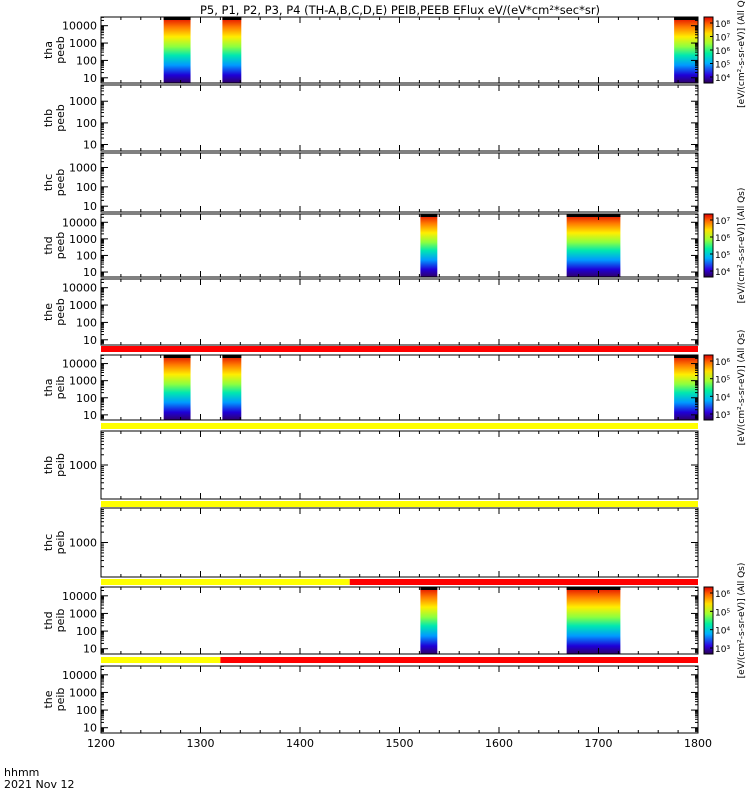 The image size is (750, 800). What do you see at coordinates (48, 50) in the screenshot?
I see `y-axis-label-line: tha` at bounding box center [48, 50].